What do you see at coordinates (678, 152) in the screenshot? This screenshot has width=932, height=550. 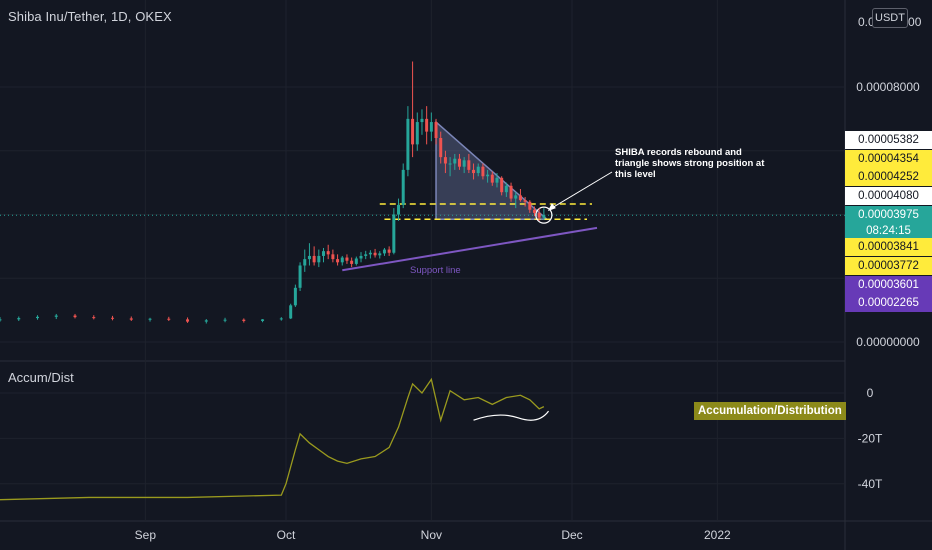 I see `note-line-1: SHIBA records rebound and` at bounding box center [678, 152].